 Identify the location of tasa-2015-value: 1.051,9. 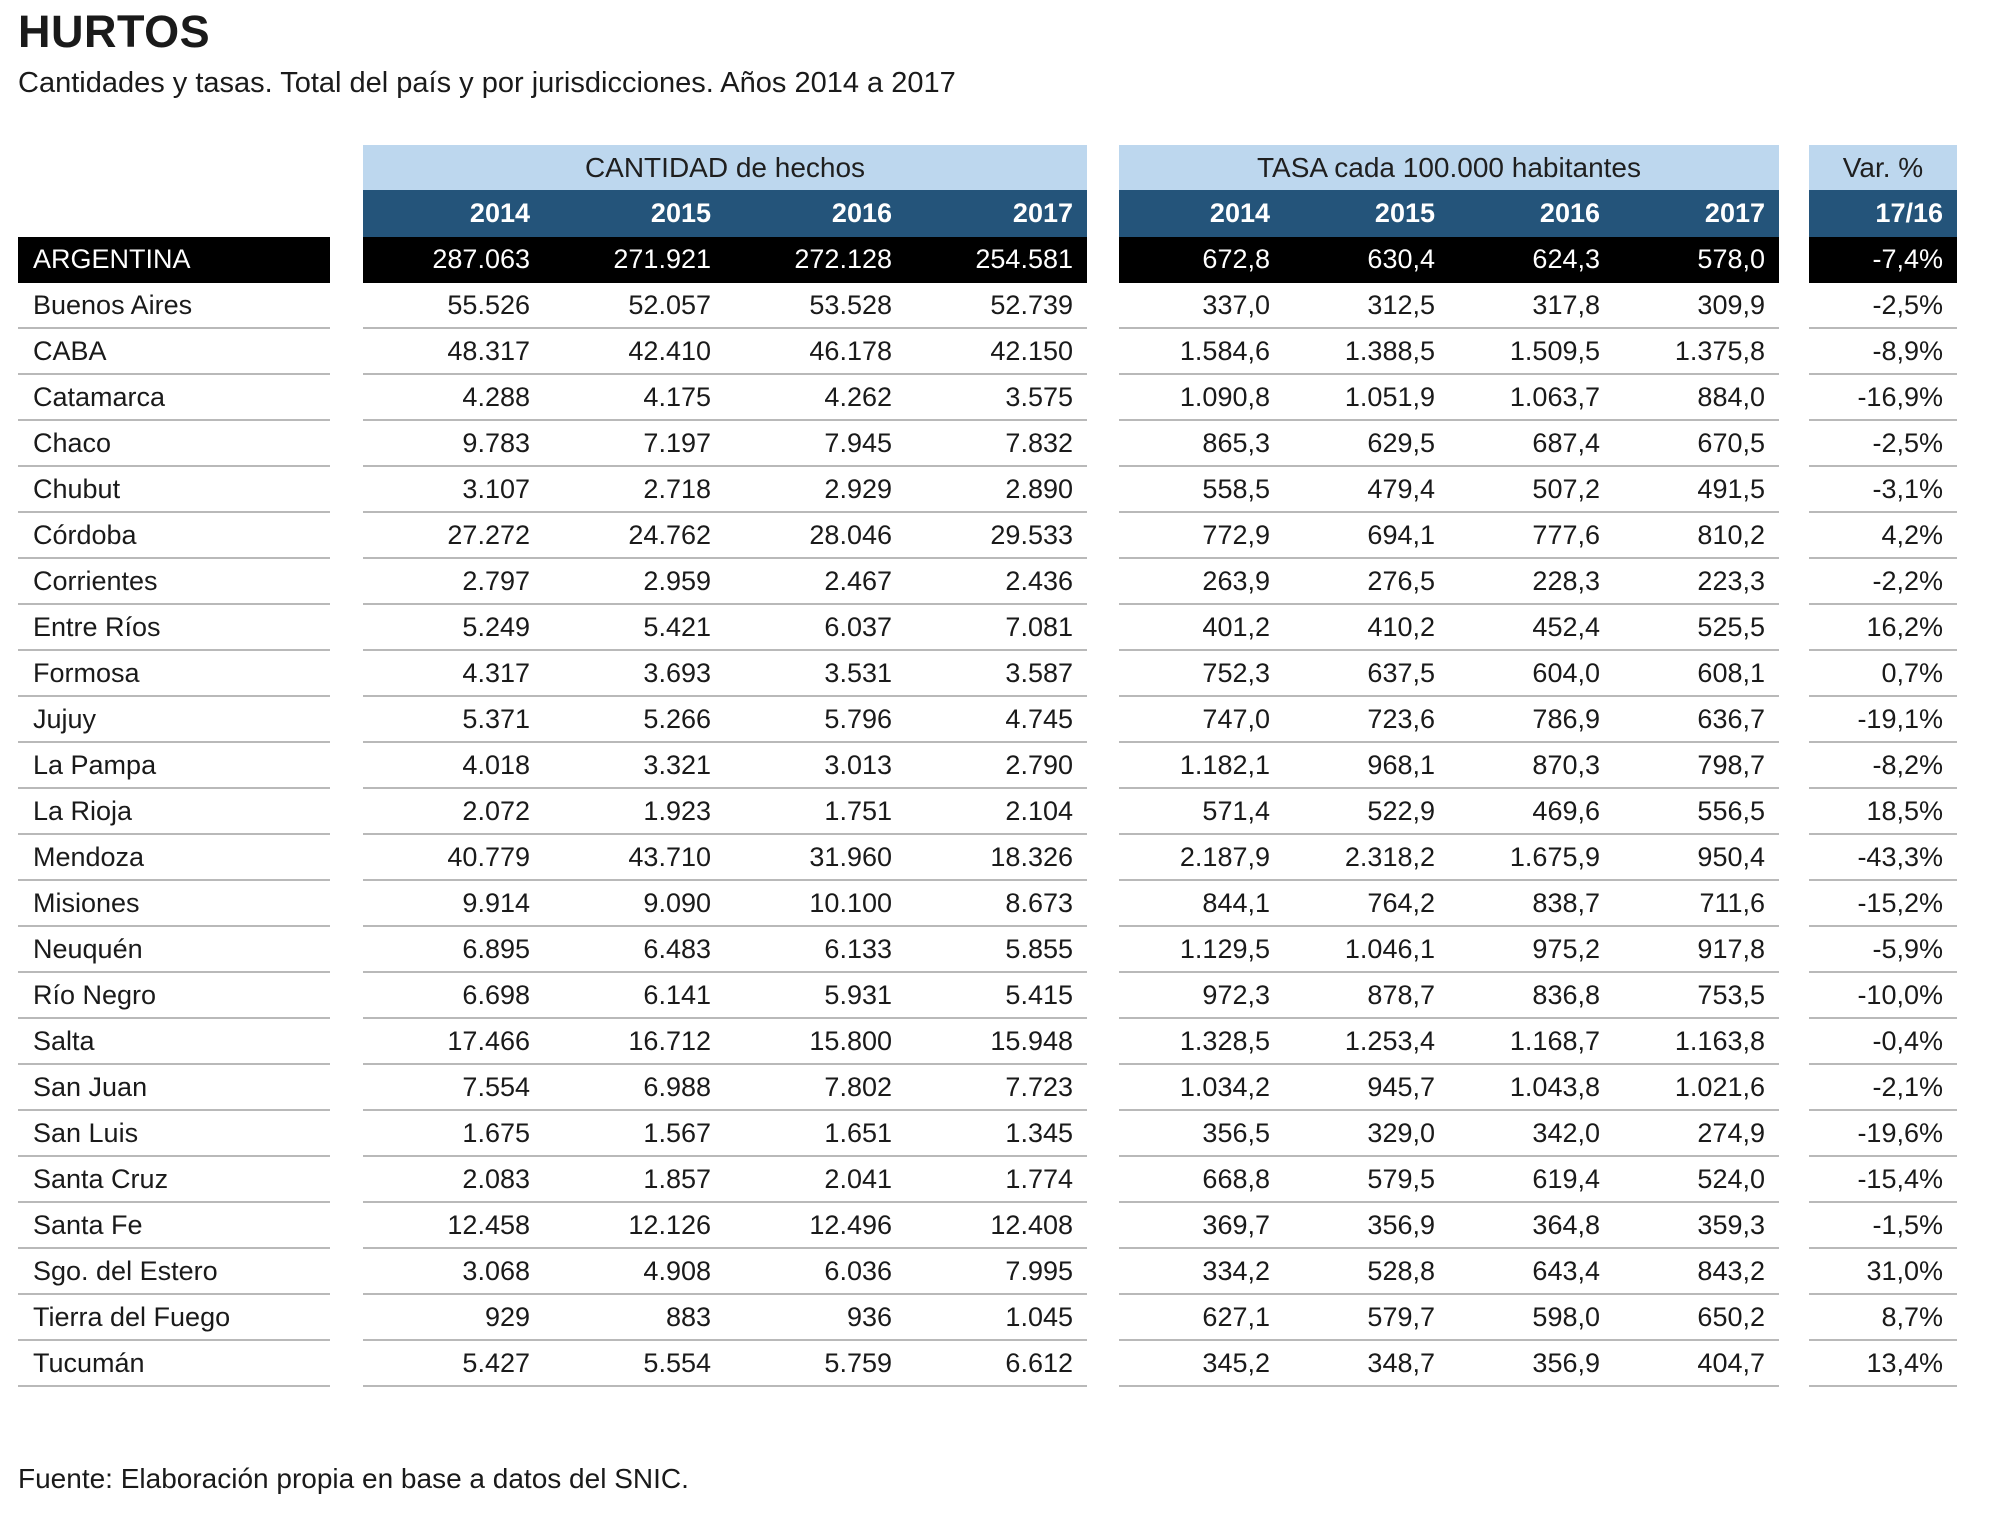
(1366, 398).